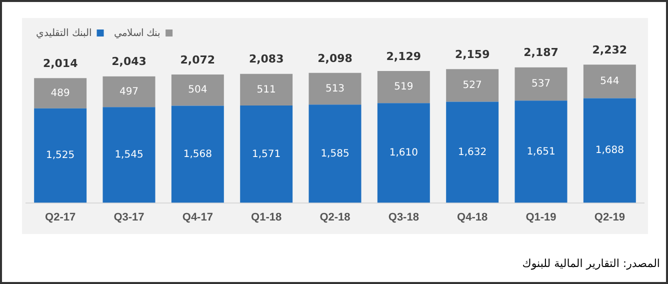 The width and height of the screenshot is (668, 284). I want to click on total-label: 2,232, so click(610, 49).